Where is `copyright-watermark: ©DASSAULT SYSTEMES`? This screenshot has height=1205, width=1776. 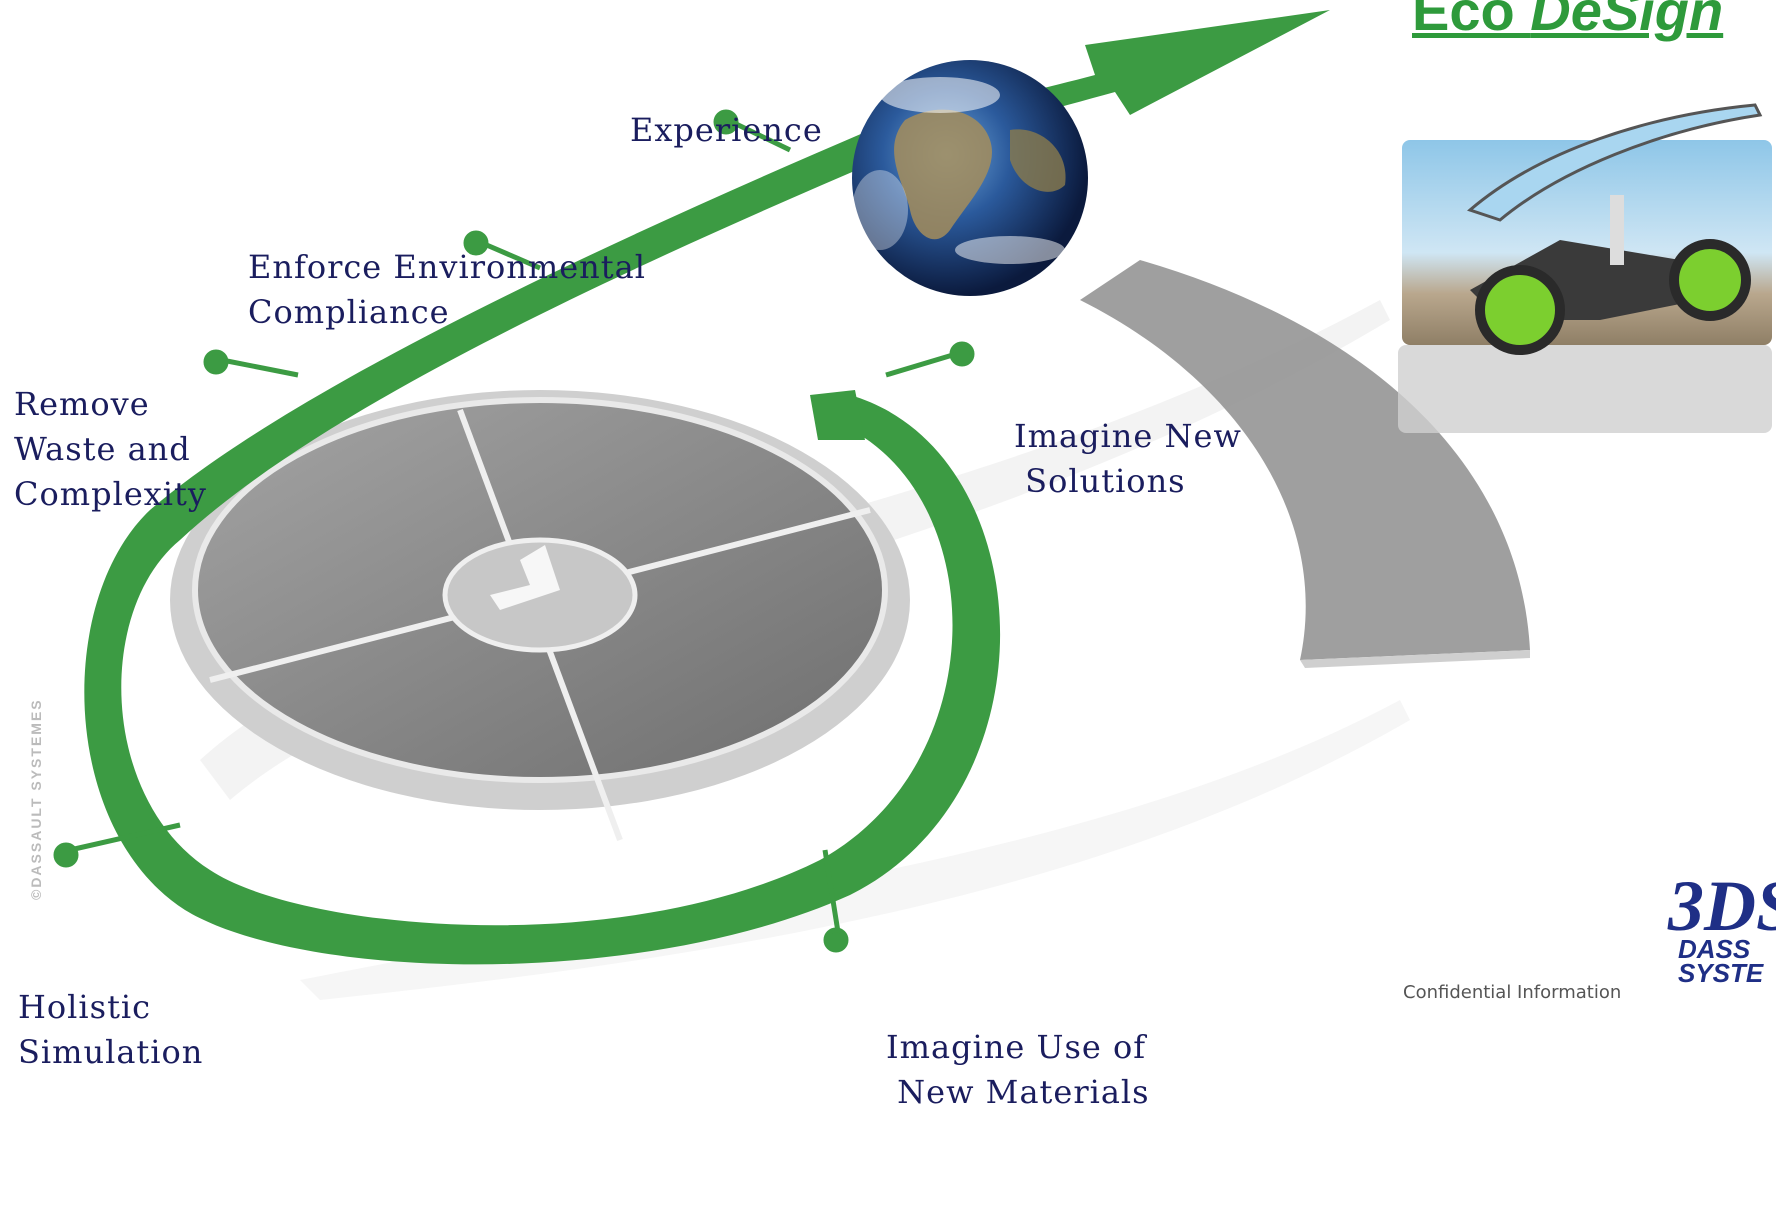 copyright-watermark: ©DASSAULT SYSTEMES is located at coordinates (36, 799).